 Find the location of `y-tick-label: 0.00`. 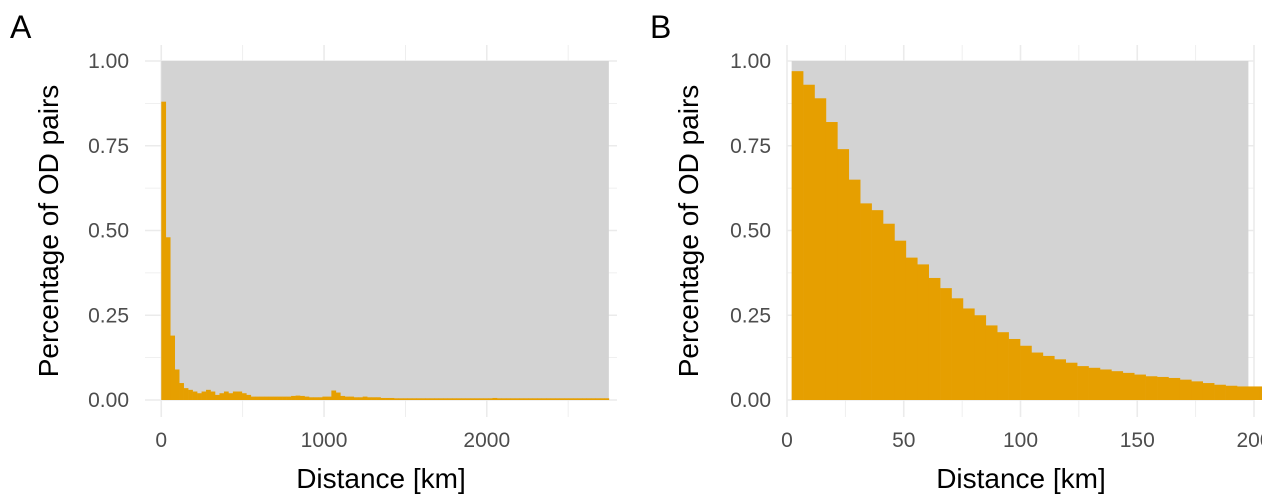

y-tick-label: 0.00 is located at coordinates (108, 400).